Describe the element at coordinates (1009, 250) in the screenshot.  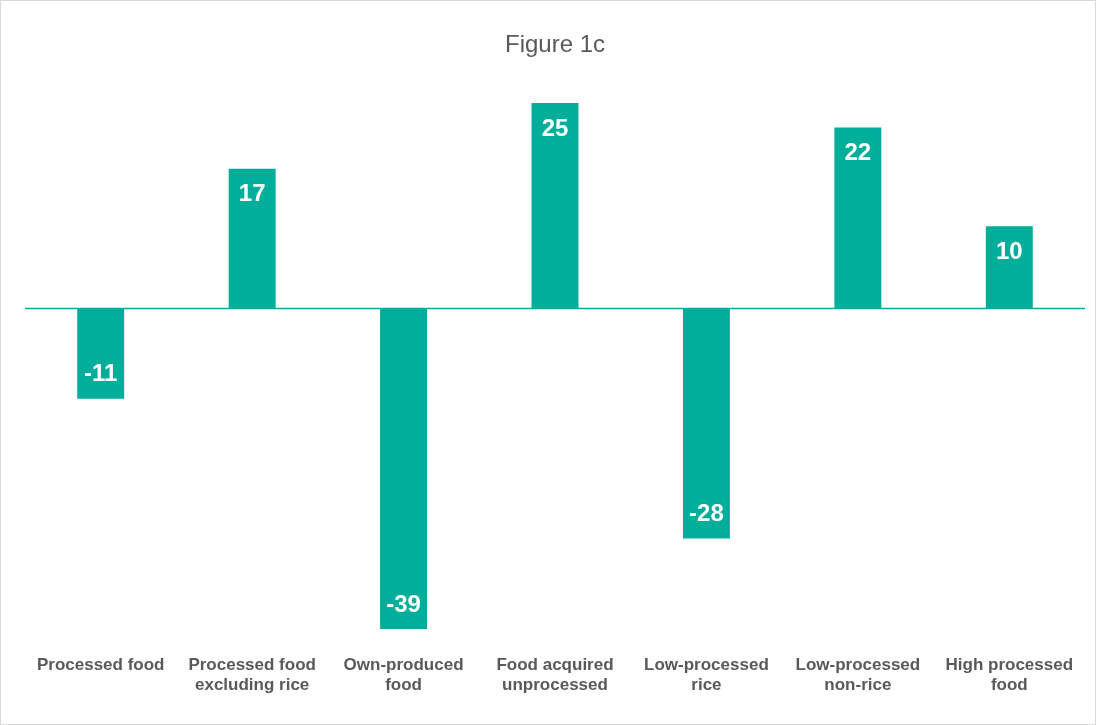
I see `data-label: 10` at that location.